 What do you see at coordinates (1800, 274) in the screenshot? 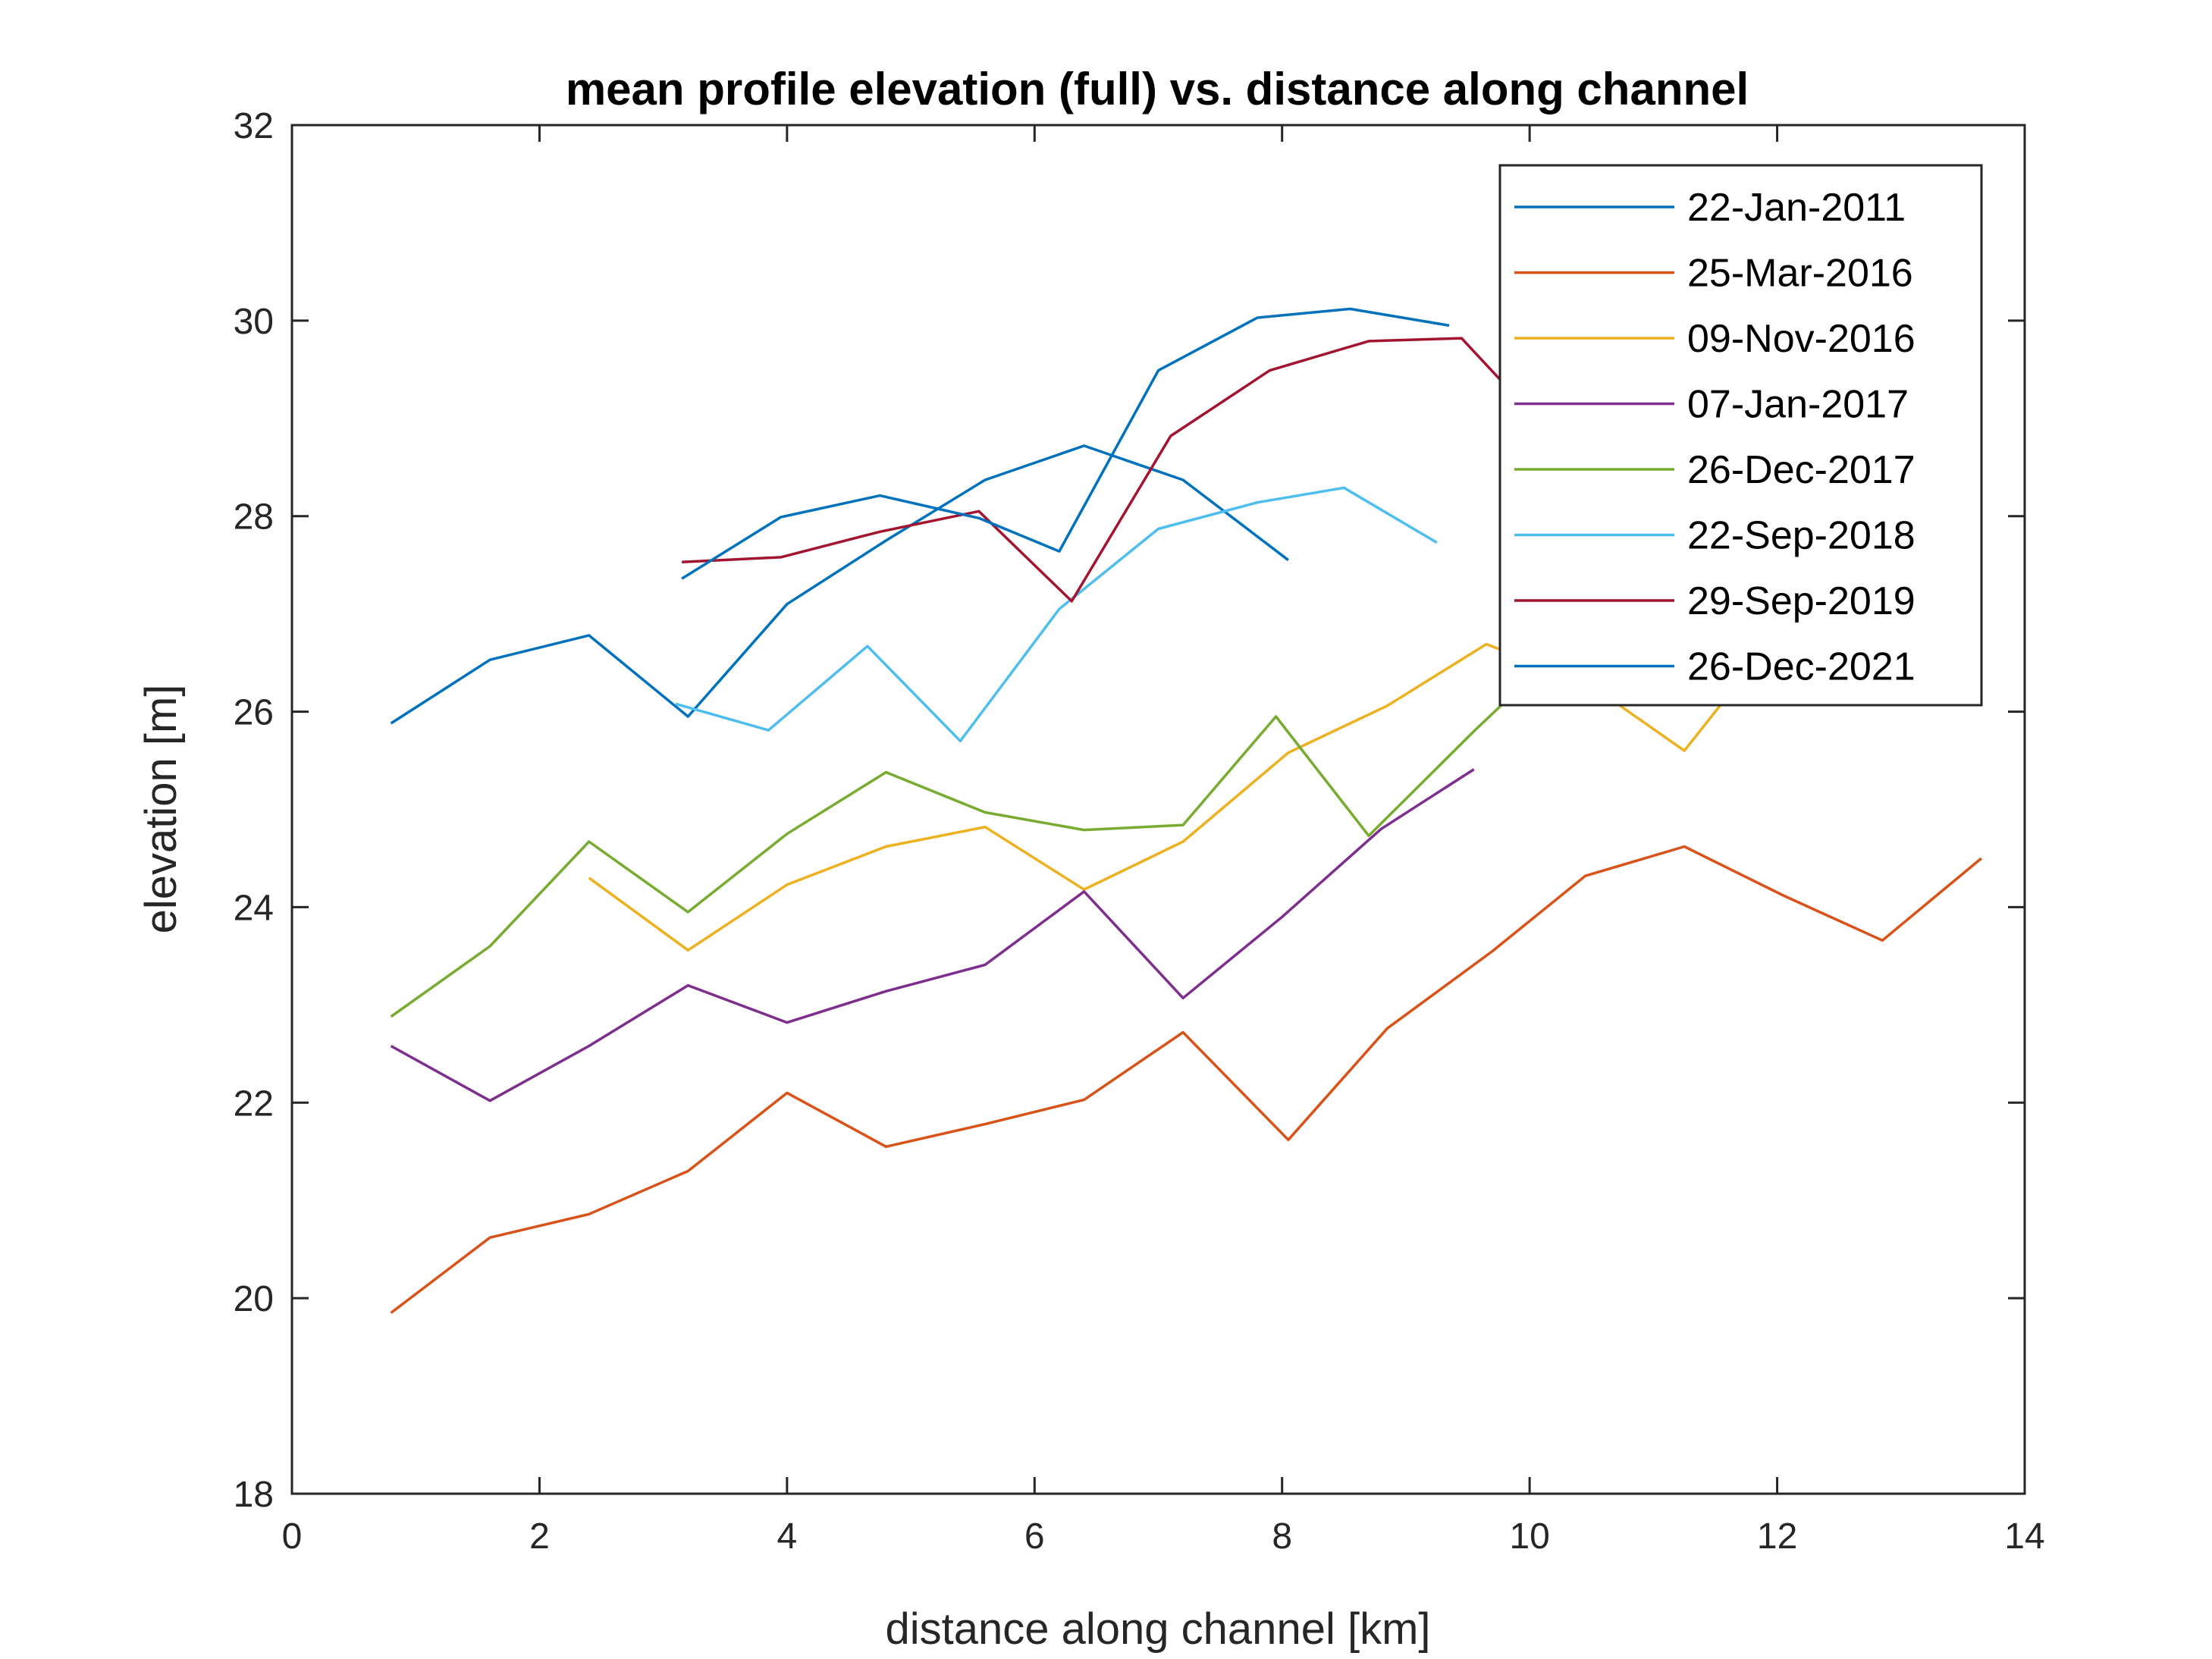
I see `legend-label: 25-Mar-2016` at bounding box center [1800, 274].